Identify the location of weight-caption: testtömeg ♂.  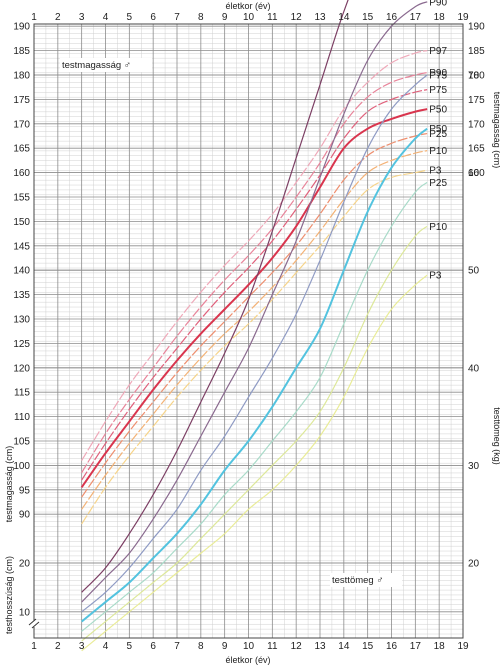
(366, 580).